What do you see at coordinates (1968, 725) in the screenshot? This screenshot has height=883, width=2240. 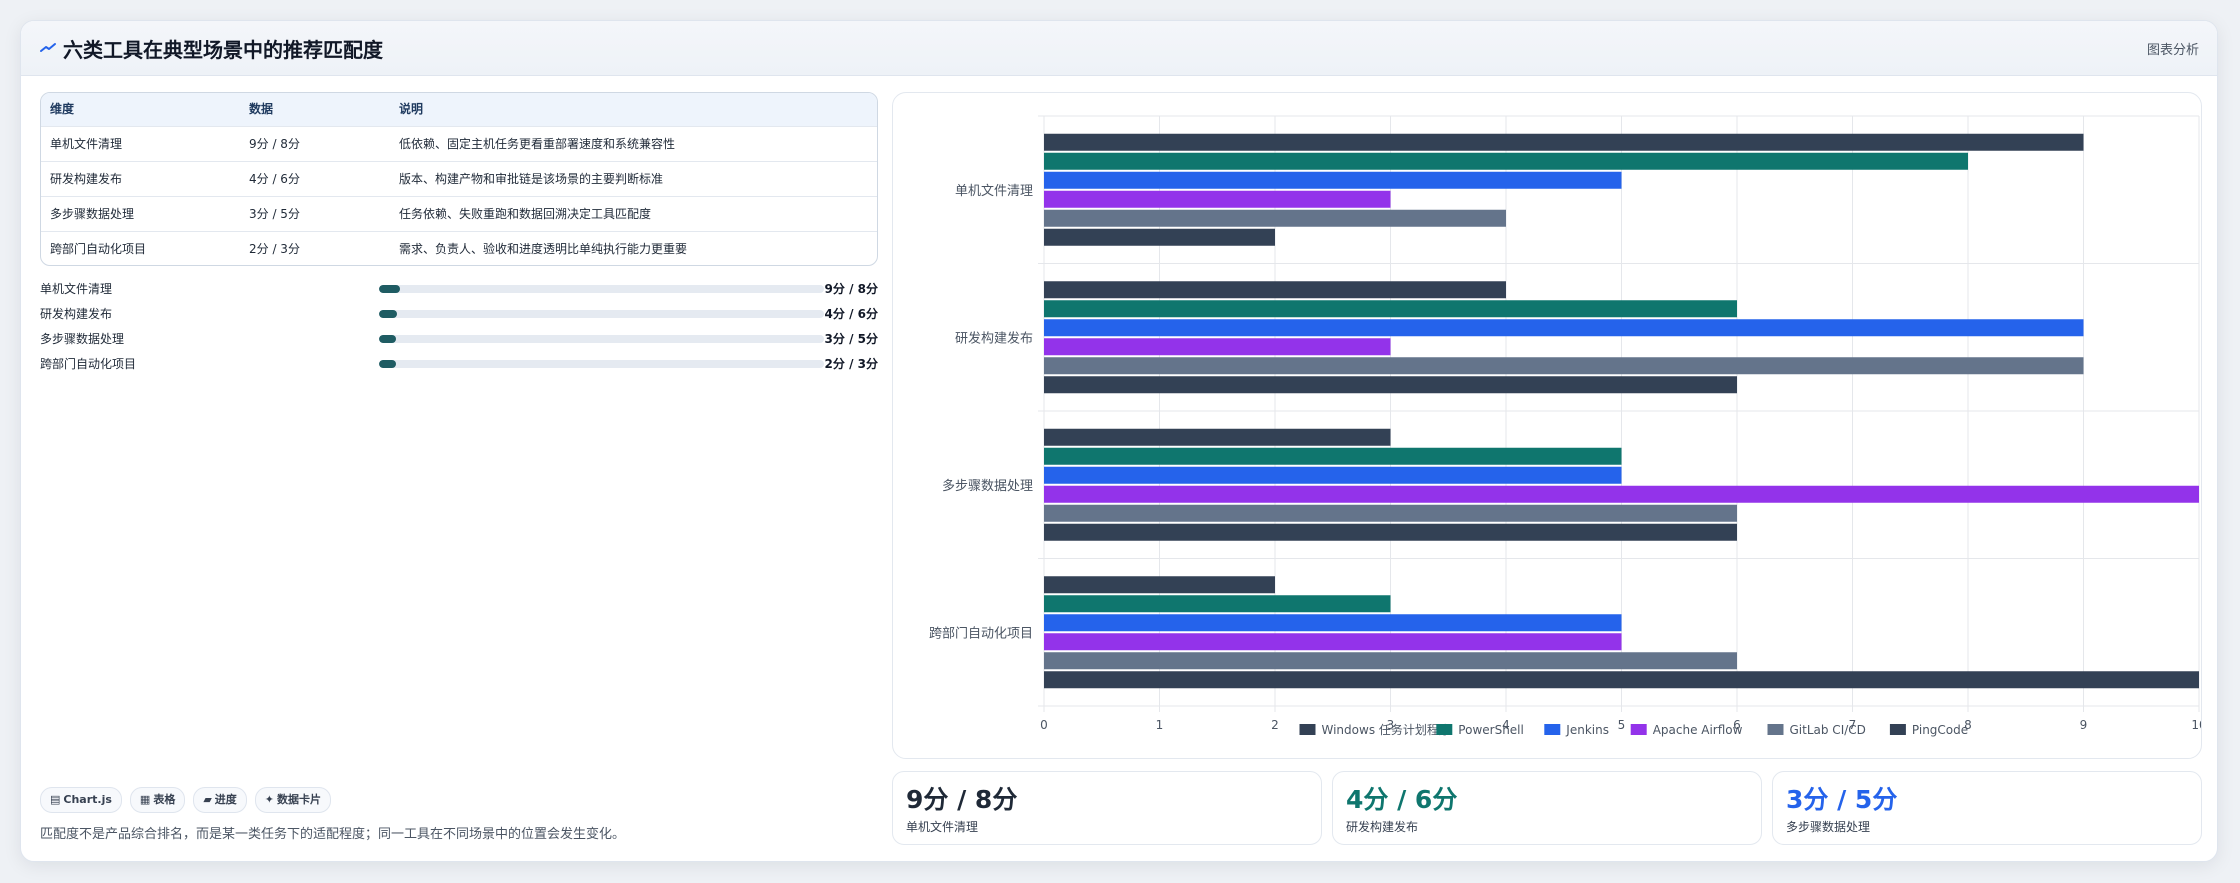 I see `x-tick-label: 8` at bounding box center [1968, 725].